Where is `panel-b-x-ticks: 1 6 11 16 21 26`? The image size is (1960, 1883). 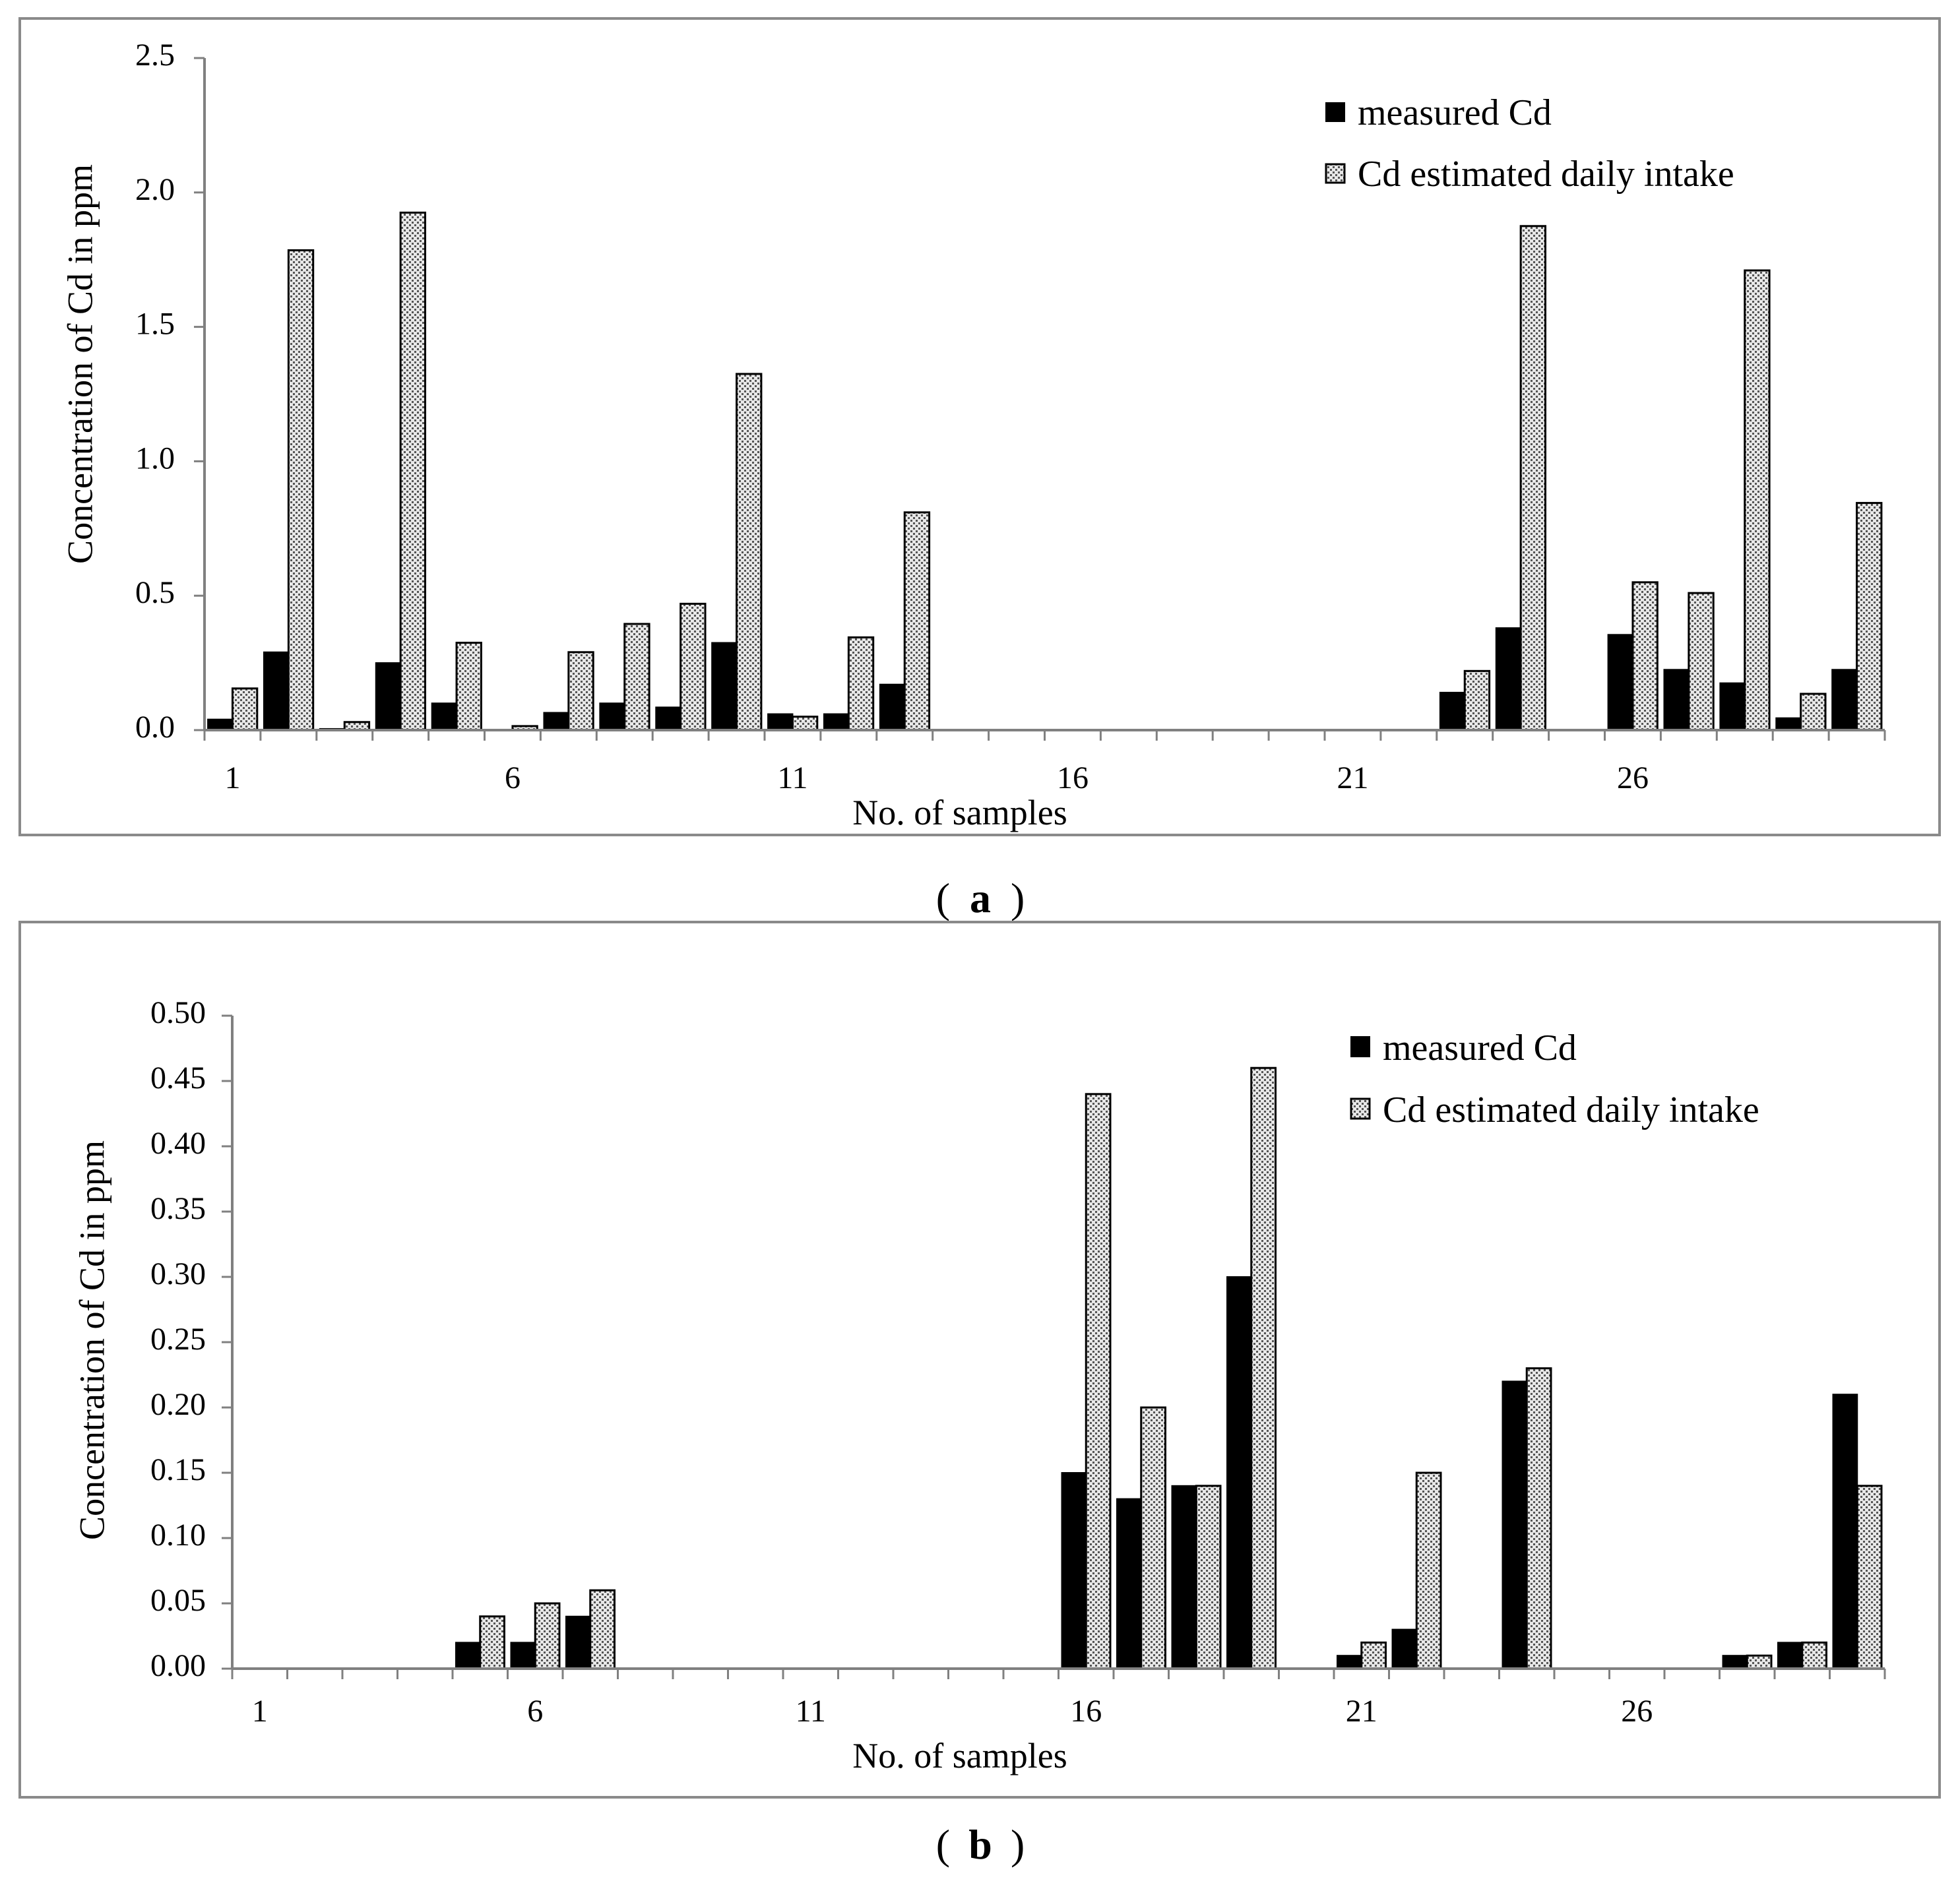 panel-b-x-ticks: 1 6 11 16 21 26 is located at coordinates (1058, 1699).